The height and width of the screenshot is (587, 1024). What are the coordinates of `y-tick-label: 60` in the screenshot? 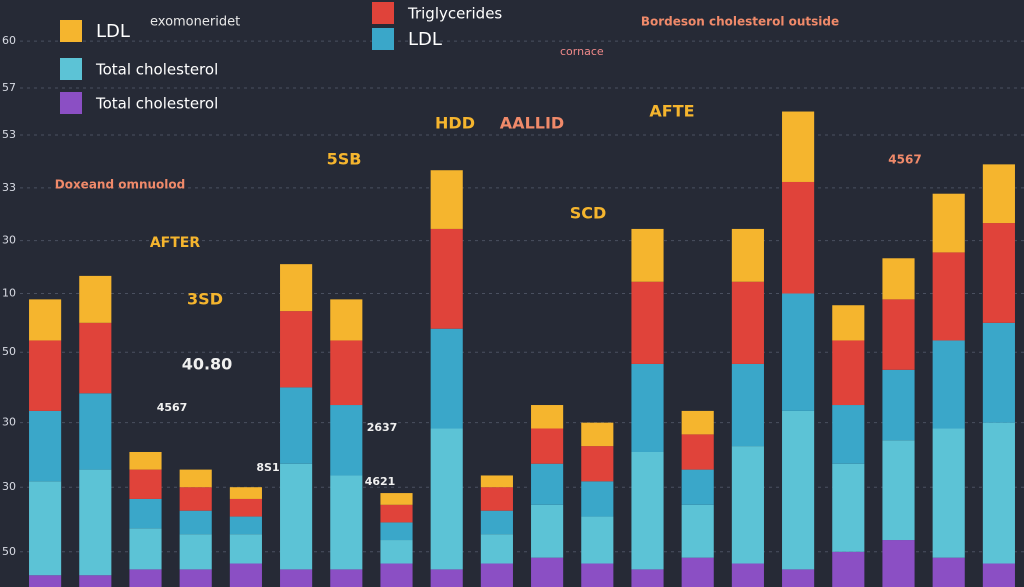 It's located at (9, 40).